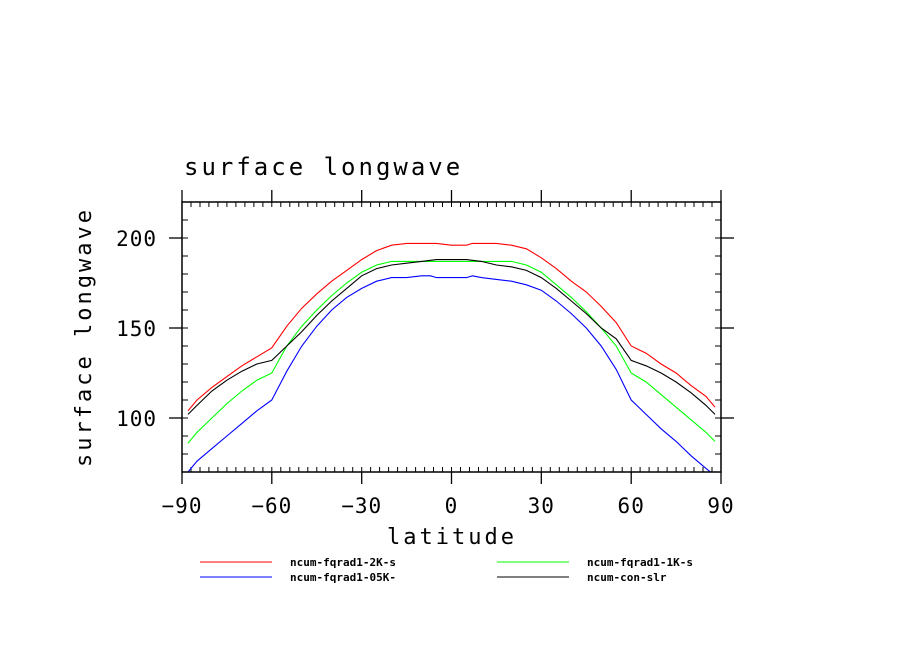 Image resolution: width=904 pixels, height=654 pixels. Describe the element at coordinates (541, 506) in the screenshot. I see `x-tick-label: 30` at that location.